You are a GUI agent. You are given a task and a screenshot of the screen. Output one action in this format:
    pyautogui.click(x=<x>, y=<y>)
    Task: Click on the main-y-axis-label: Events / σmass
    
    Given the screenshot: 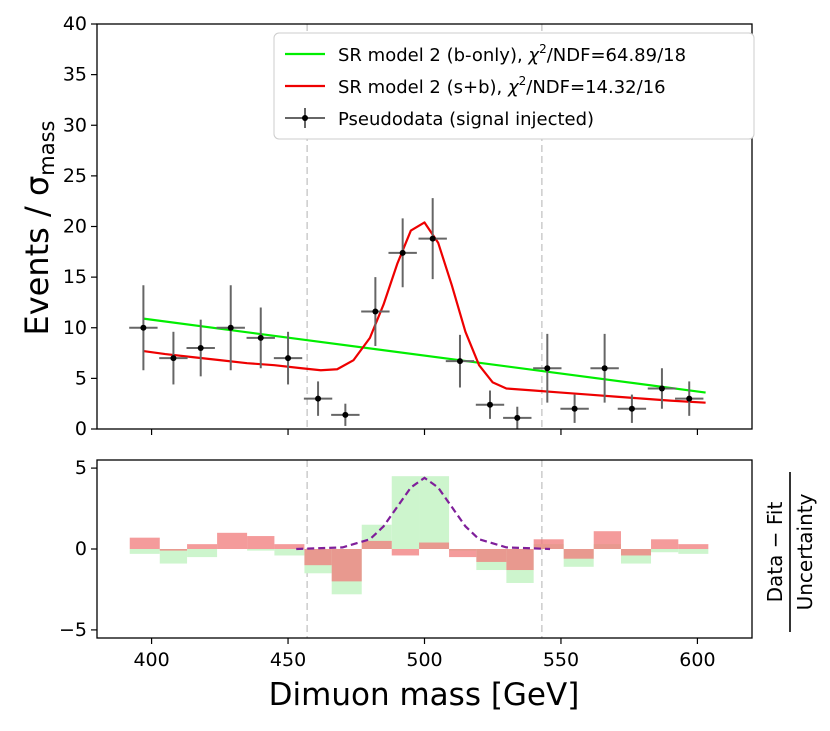 What is the action you would take?
    pyautogui.click(x=38, y=228)
    